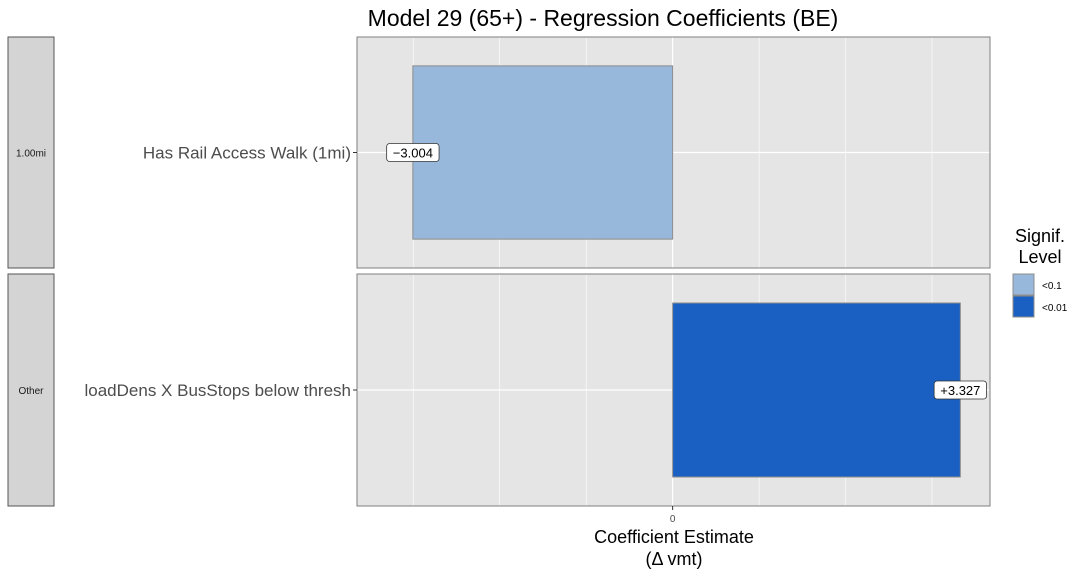 The width and height of the screenshot is (1087, 575). What do you see at coordinates (1055, 308) in the screenshot?
I see `legend-label: <0.01` at bounding box center [1055, 308].